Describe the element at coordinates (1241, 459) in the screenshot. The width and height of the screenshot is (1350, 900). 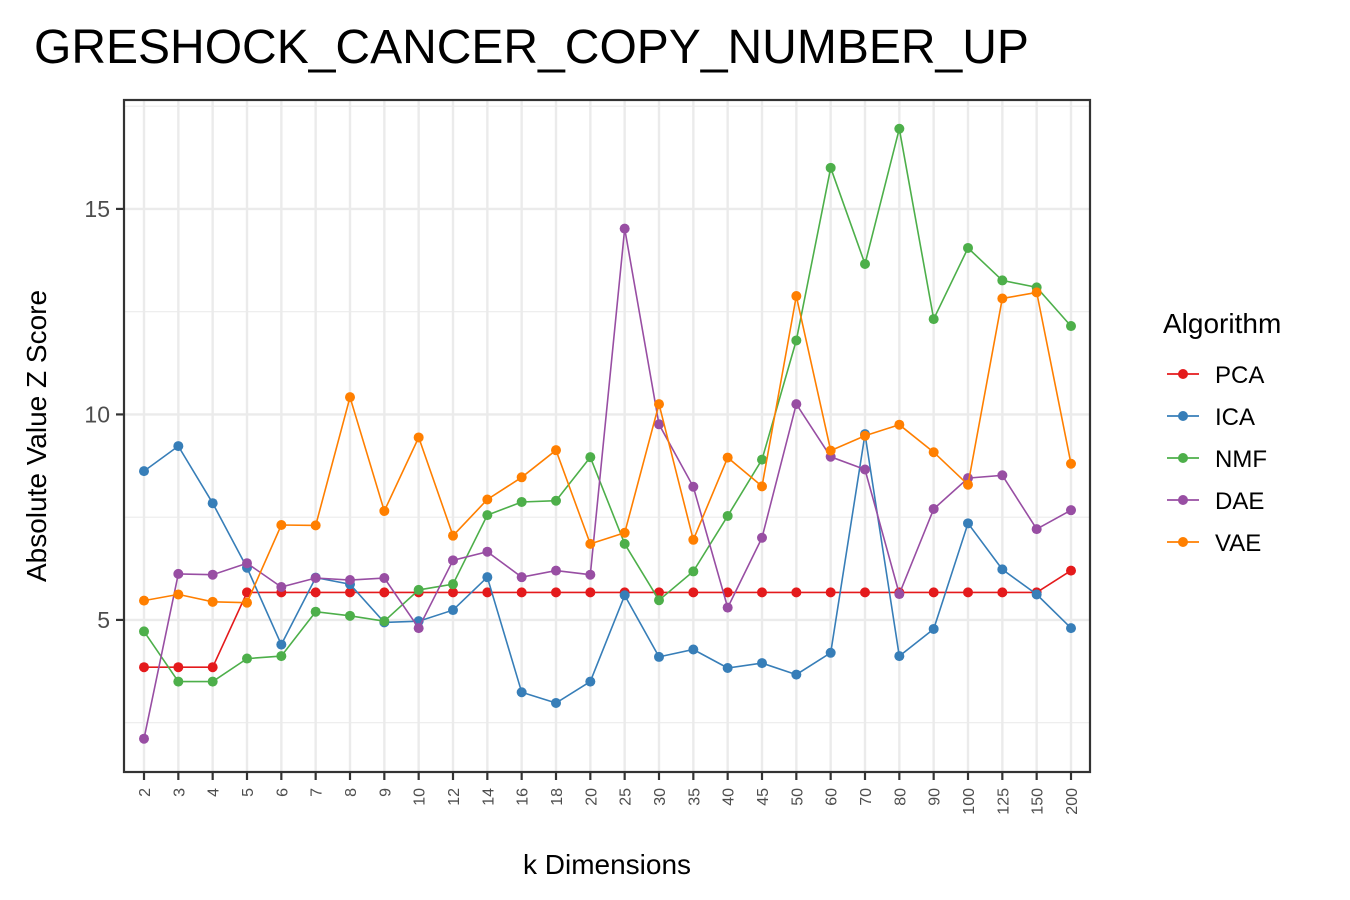
I see `legend-label-nmf: NMF` at that location.